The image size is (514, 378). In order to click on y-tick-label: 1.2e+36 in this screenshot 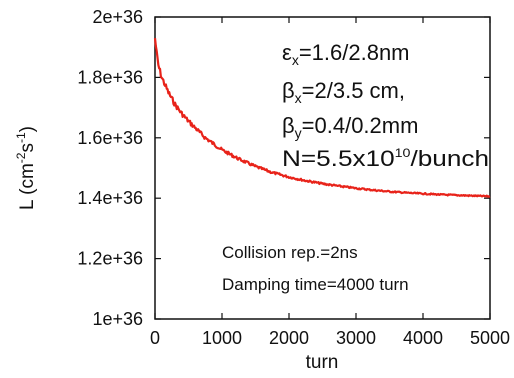, I will do `click(110, 259)`.